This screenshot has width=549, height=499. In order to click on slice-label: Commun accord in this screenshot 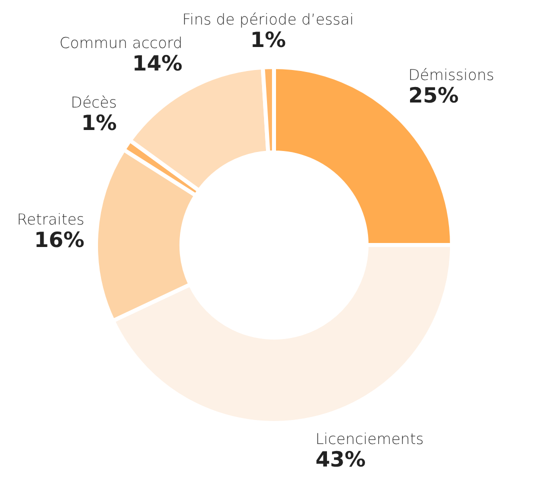, I will do `click(121, 43)`.